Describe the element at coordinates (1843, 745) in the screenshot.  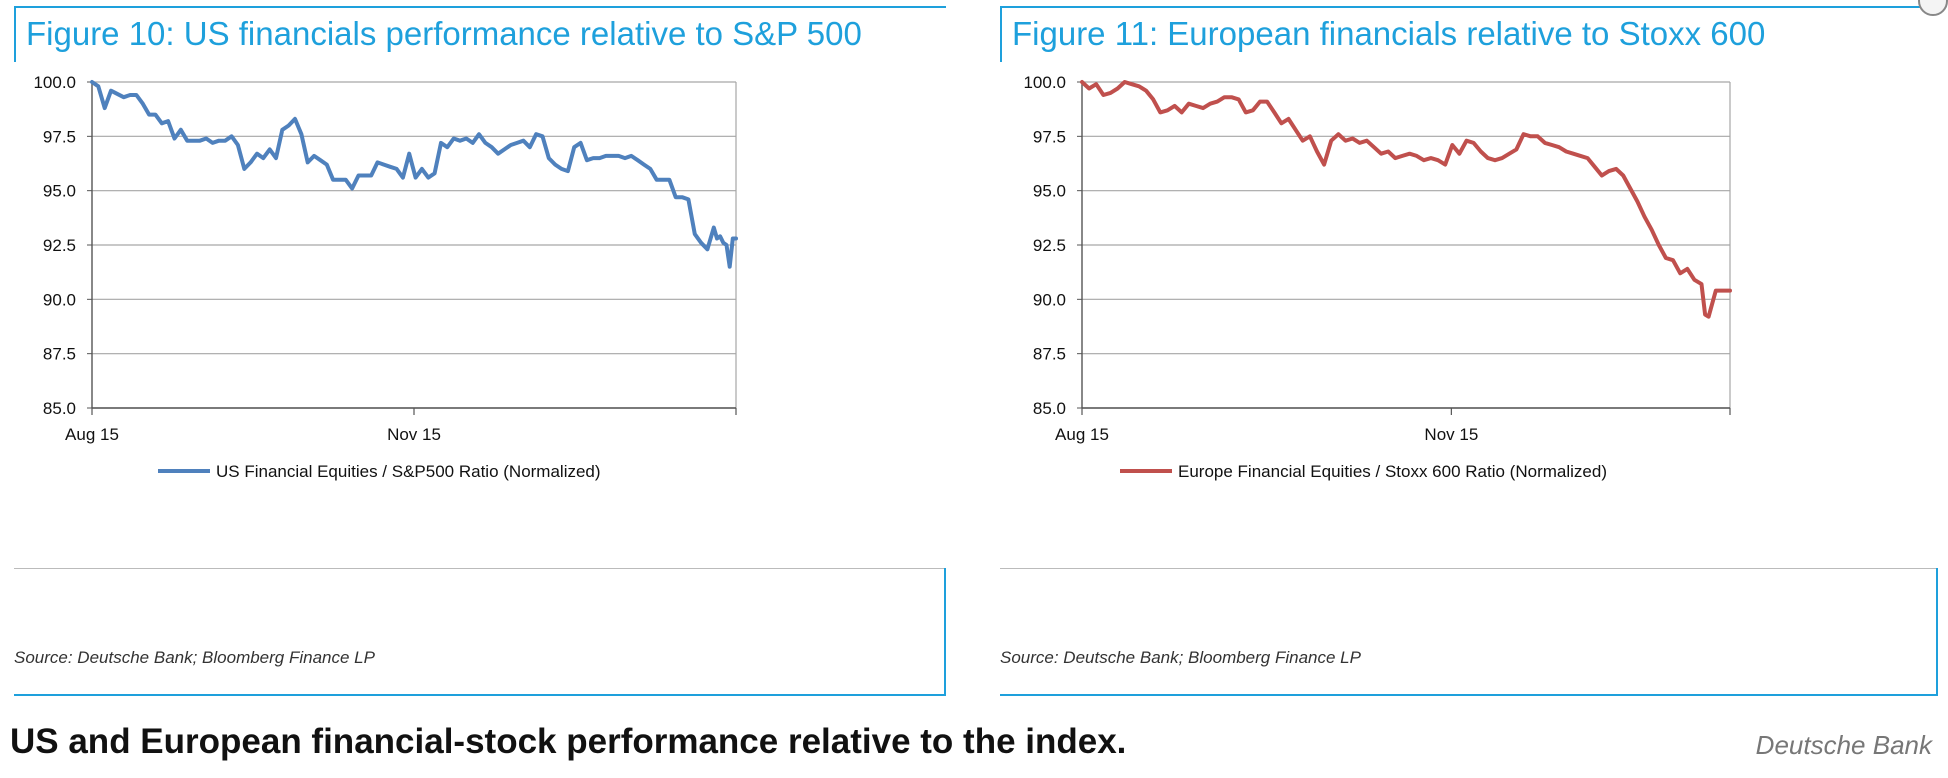
I see `image-credit: Deutsche Bank` at that location.